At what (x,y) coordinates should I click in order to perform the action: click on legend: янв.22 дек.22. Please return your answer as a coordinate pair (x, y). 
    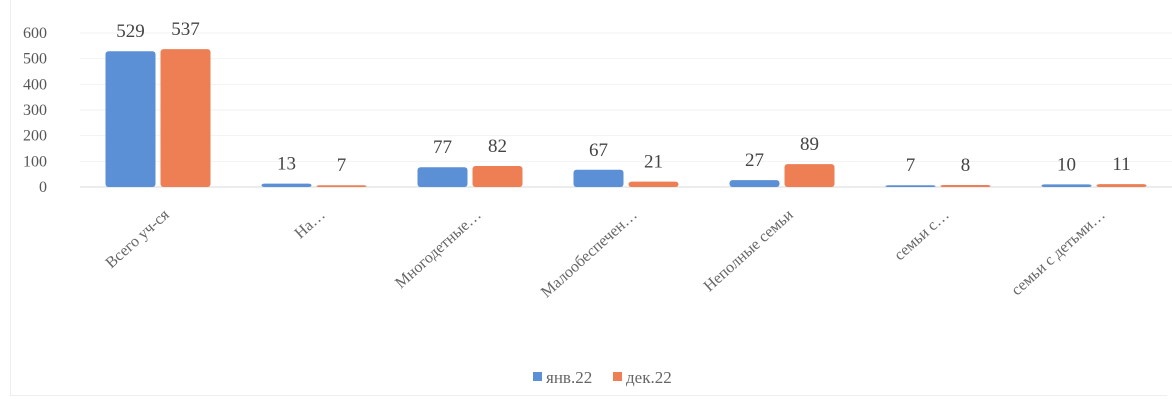
    Looking at the image, I should click on (602, 377).